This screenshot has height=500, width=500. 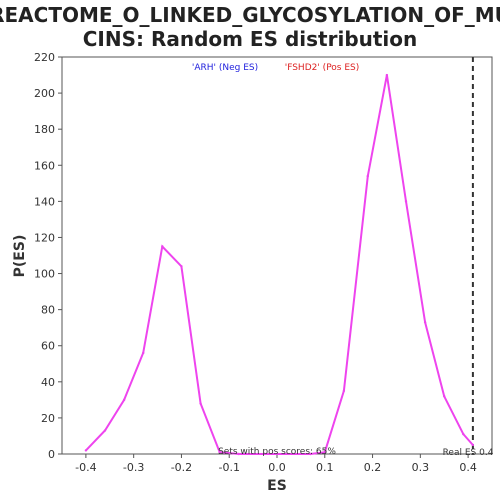 What do you see at coordinates (48, 256) in the screenshot?
I see `y-axis: 0 20 40 60 80 100 120 140 160 180 200 220` at bounding box center [48, 256].